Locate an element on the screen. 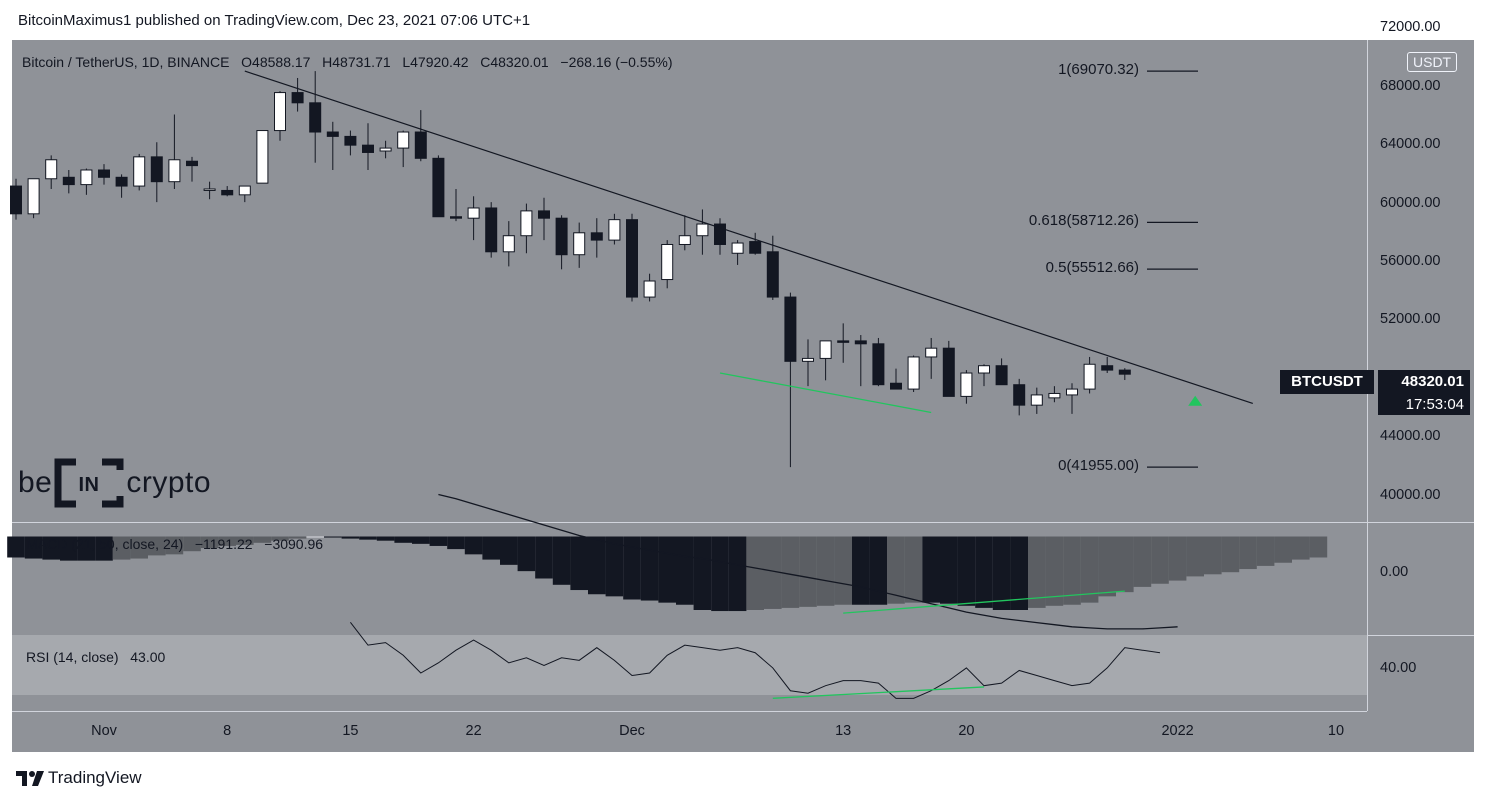  price-tick-3: 56000.00 is located at coordinates (1410, 261).